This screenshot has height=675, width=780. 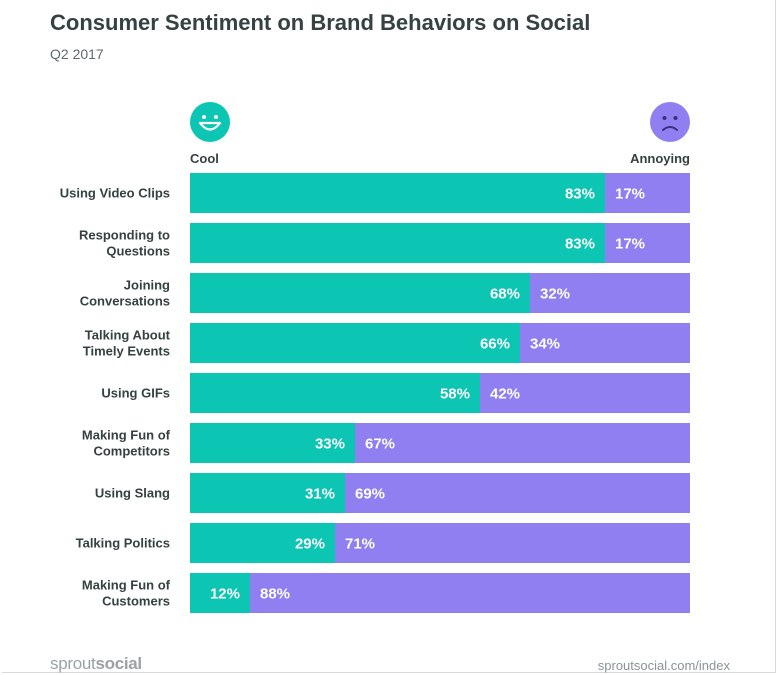 I want to click on data-label-annoying: 71%, so click(x=360, y=544).